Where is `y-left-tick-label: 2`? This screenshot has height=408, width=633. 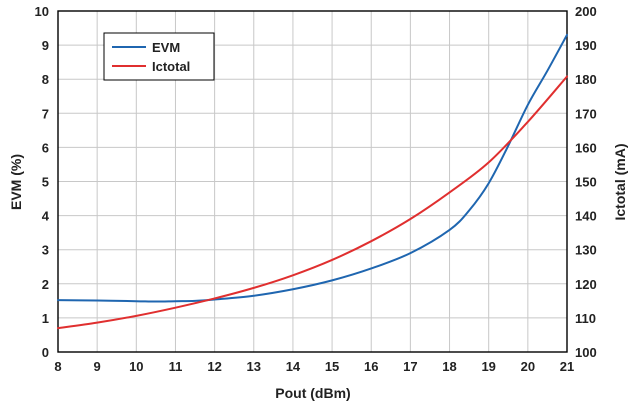
y-left-tick-label: 2 is located at coordinates (45, 284).